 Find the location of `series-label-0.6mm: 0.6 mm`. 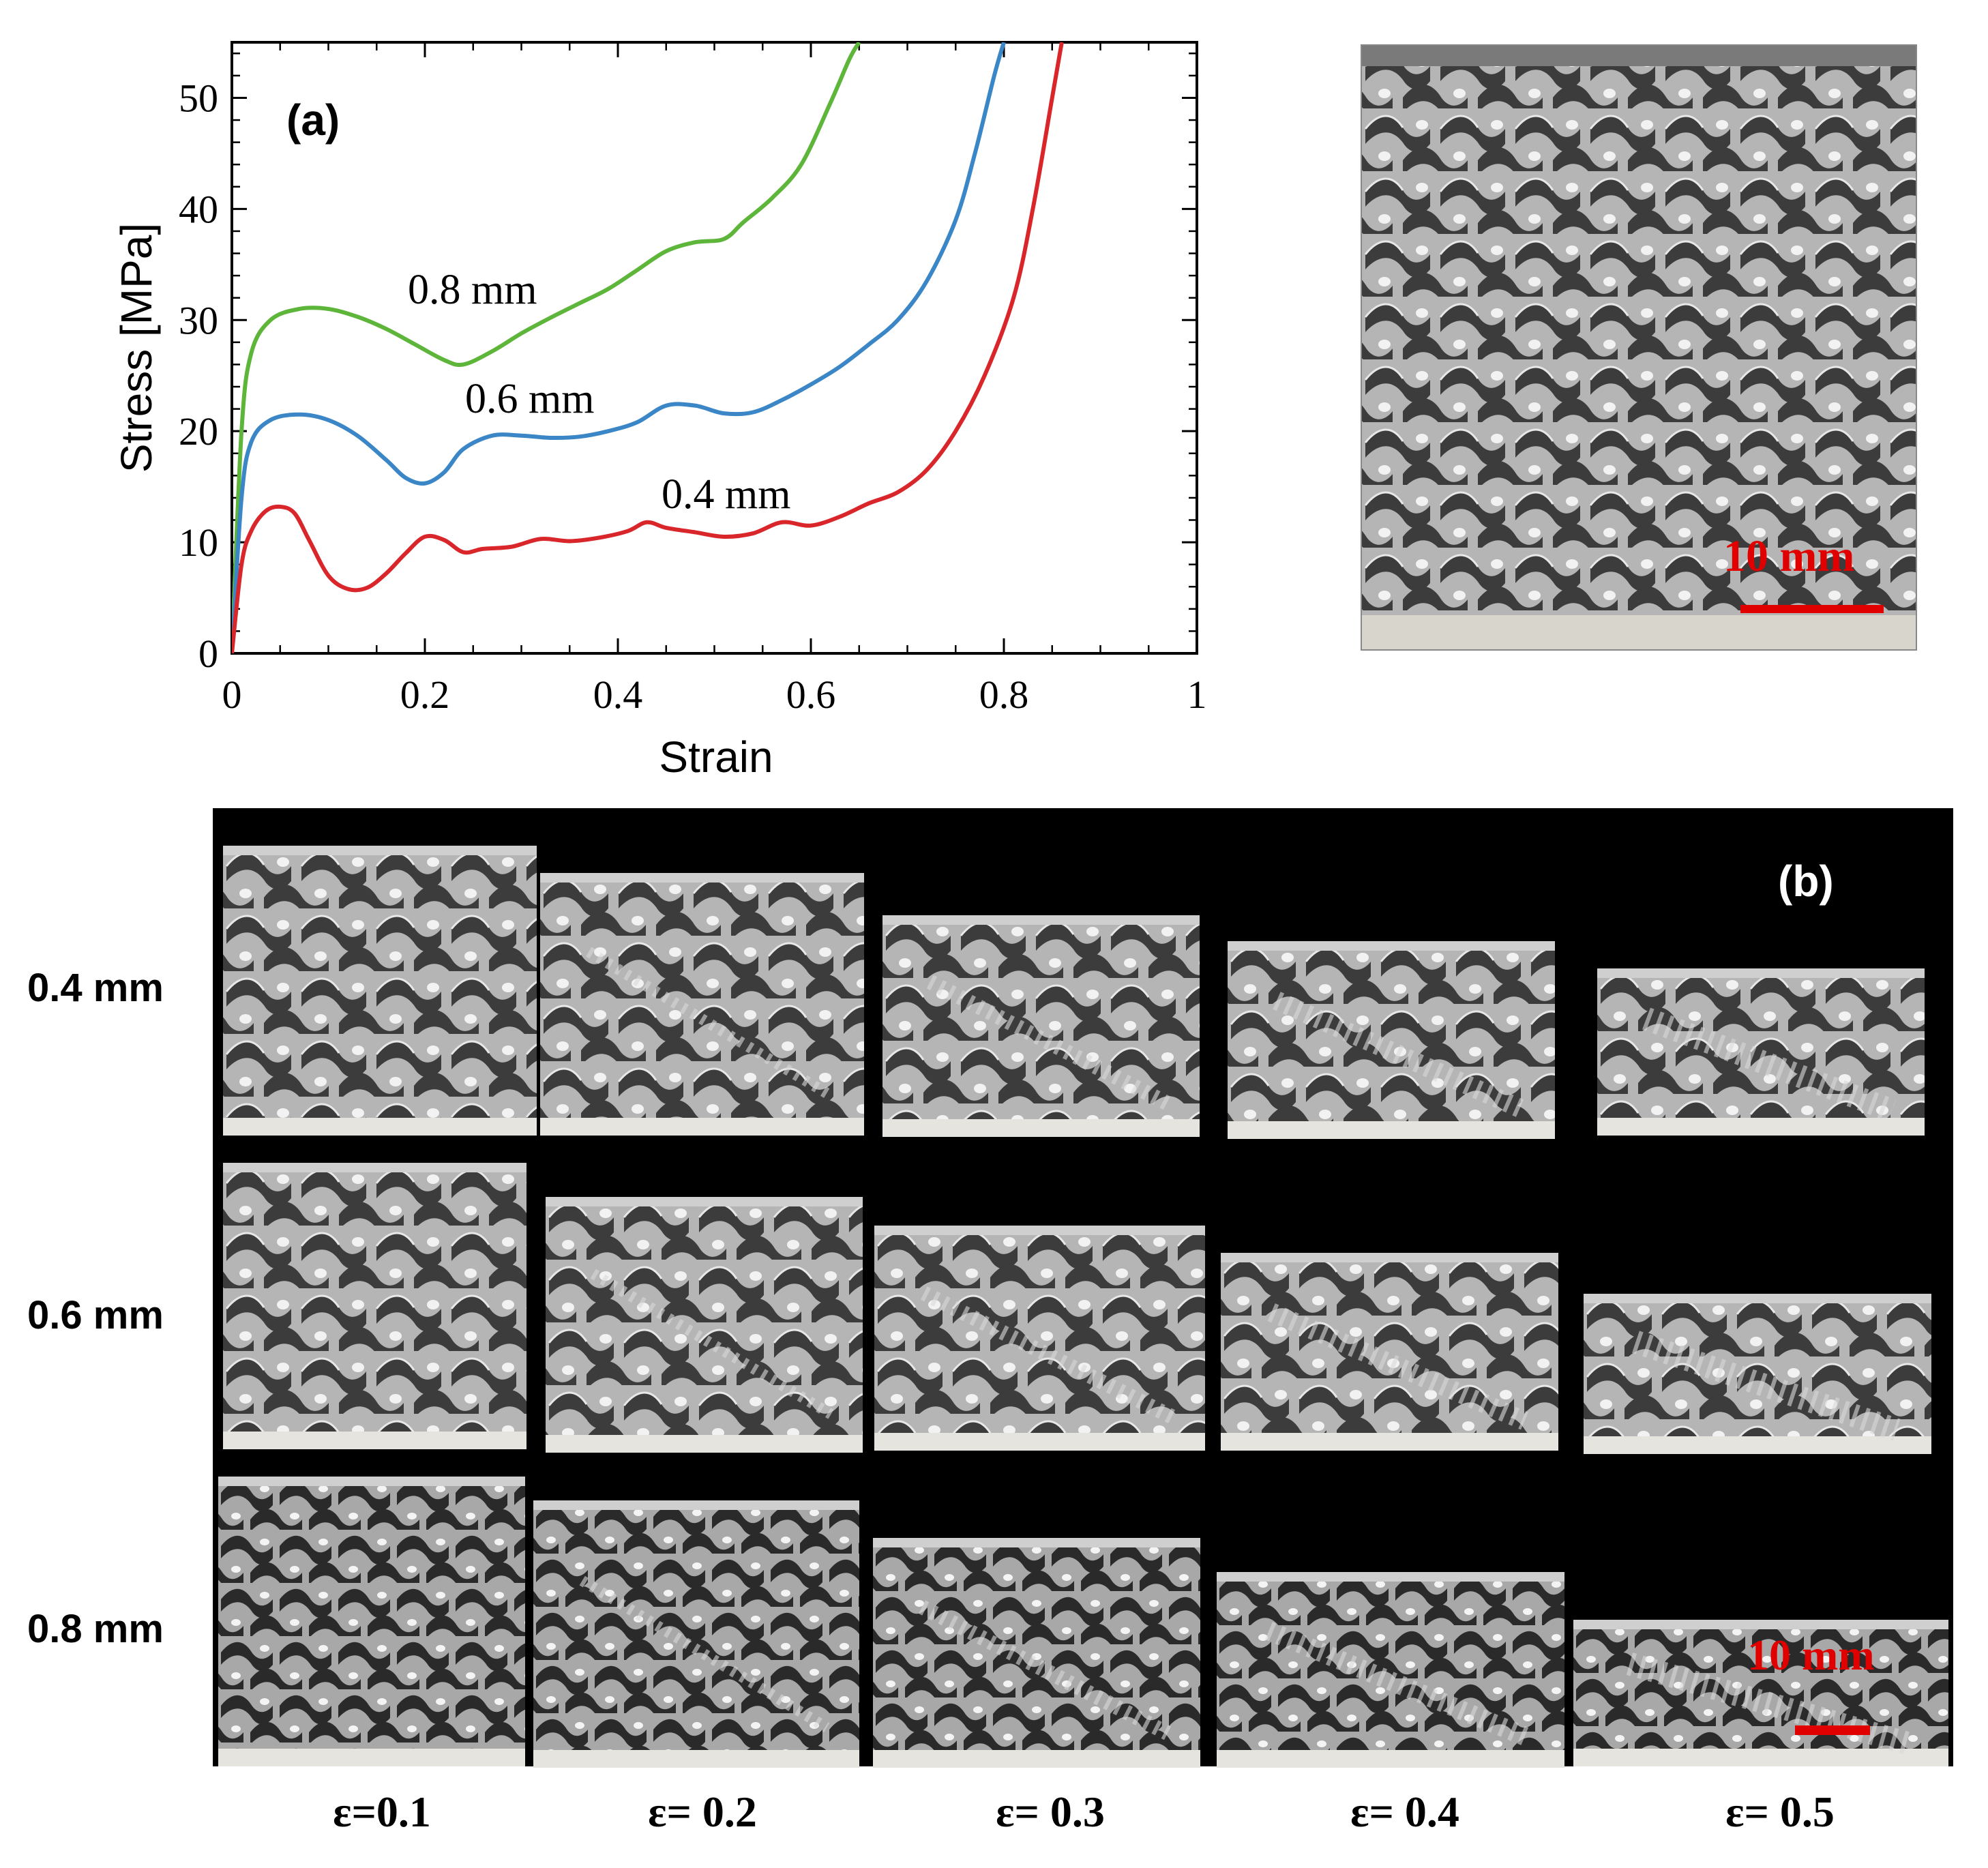

series-label-0.6mm: 0.6 mm is located at coordinates (529, 399).